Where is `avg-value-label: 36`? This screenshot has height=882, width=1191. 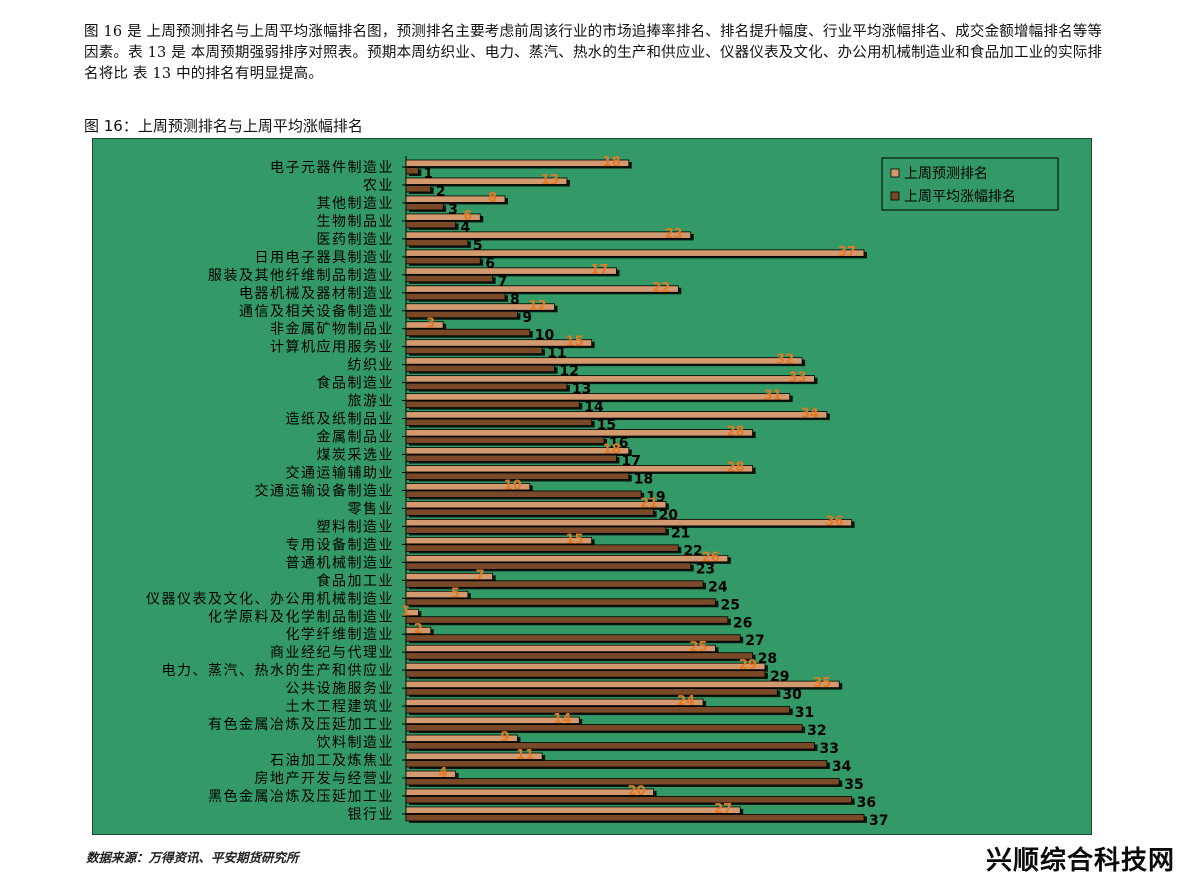 avg-value-label: 36 is located at coordinates (866, 803).